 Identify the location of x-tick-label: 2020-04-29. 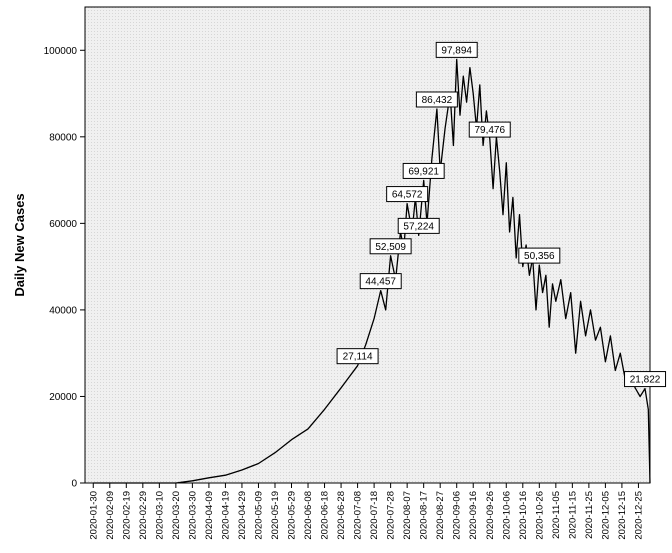
(242, 515).